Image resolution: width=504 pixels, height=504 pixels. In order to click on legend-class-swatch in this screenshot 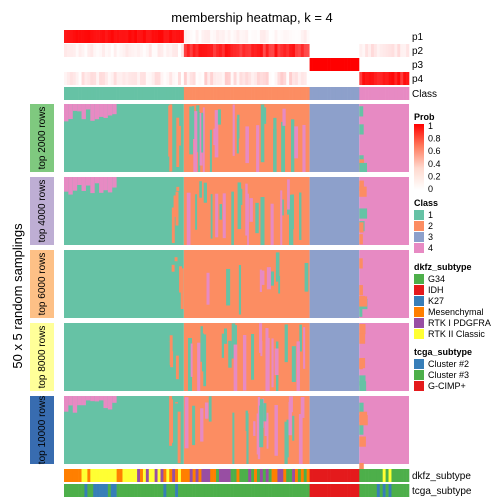, I will do `click(419, 215)`.